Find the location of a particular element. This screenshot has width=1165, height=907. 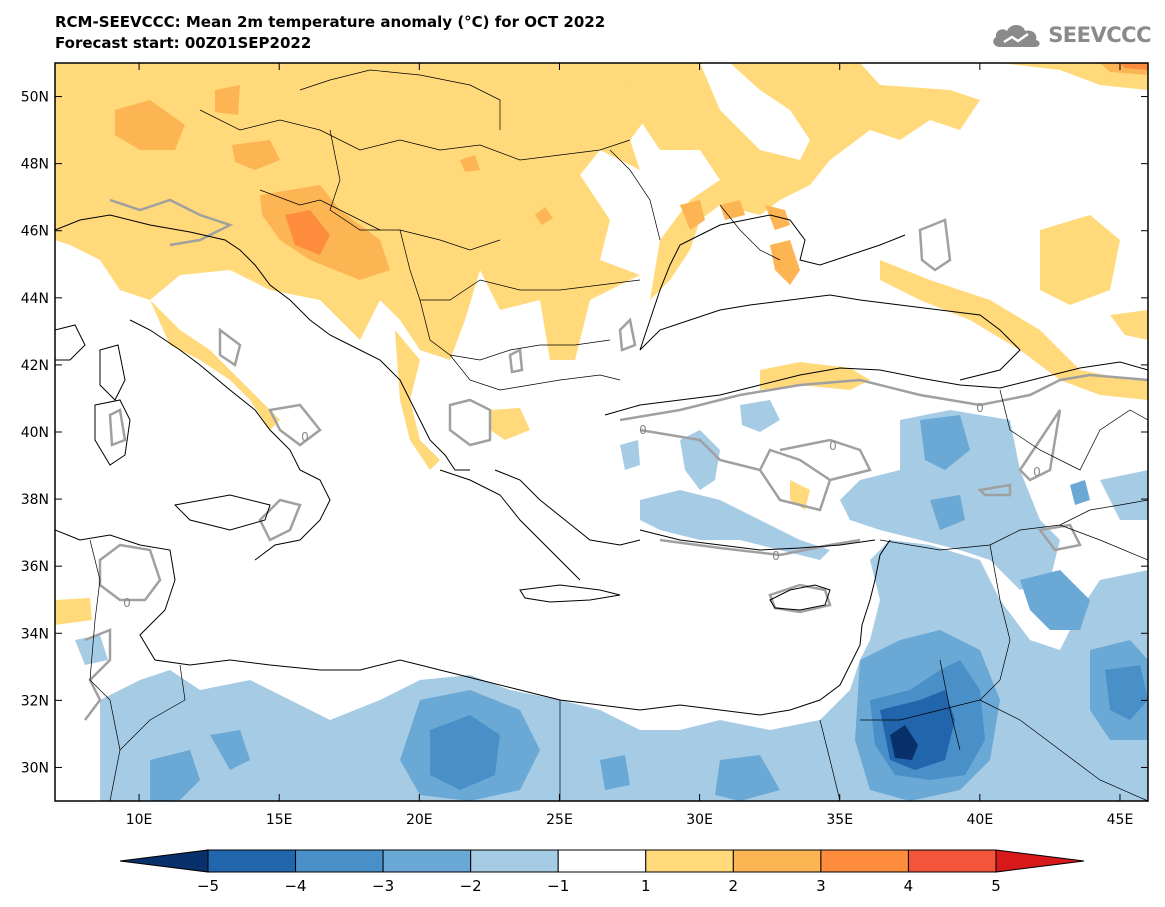

colorbar-label: 5 is located at coordinates (996, 886).